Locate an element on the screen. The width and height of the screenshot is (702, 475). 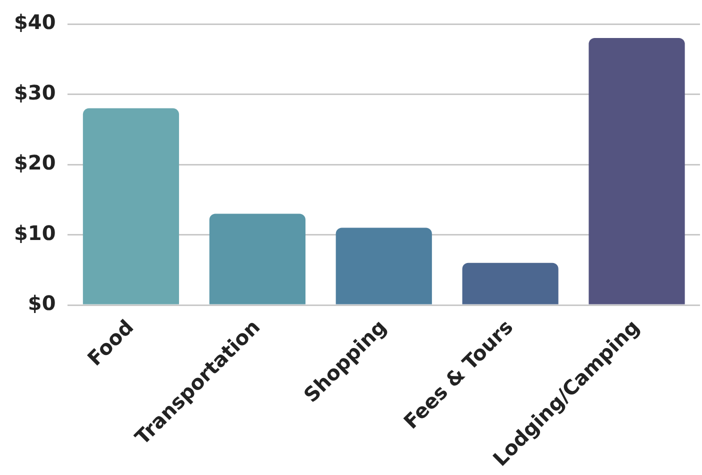
y-tick-label: $20 is located at coordinates (35, 162).